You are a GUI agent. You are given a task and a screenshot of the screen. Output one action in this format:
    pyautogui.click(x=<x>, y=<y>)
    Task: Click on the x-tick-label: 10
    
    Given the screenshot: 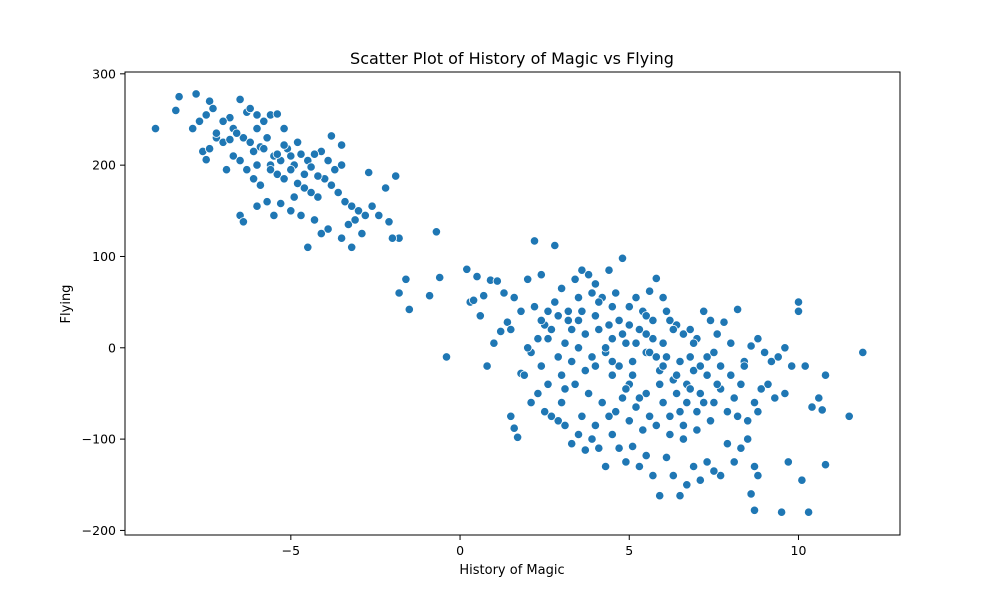 What is the action you would take?
    pyautogui.click(x=799, y=550)
    